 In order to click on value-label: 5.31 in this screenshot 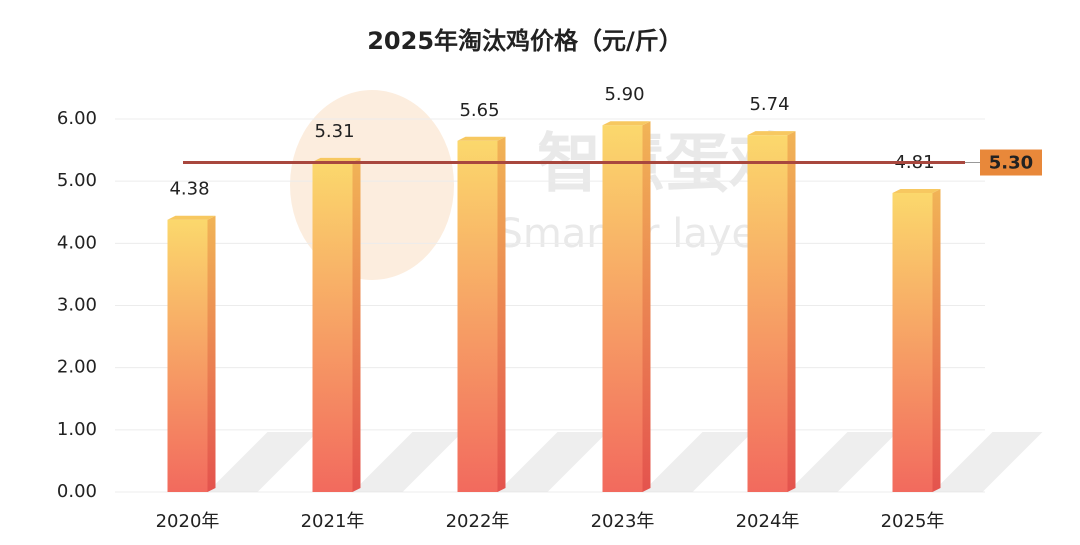, I will do `click(334, 131)`.